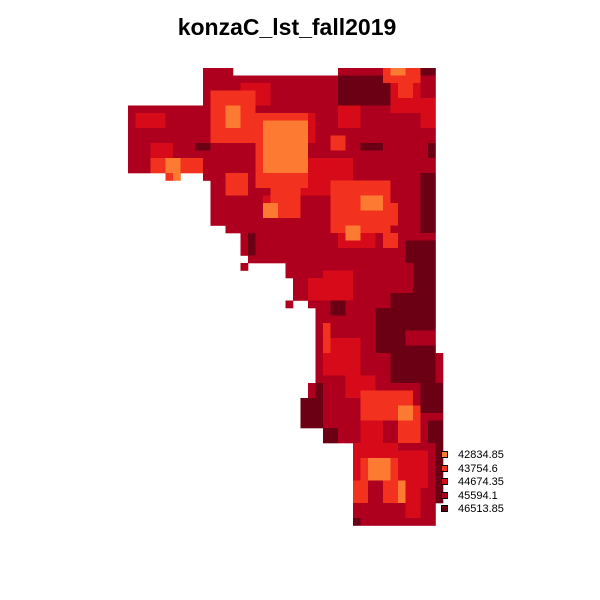 This screenshot has width=600, height=600. What do you see at coordinates (287, 27) in the screenshot?
I see `map-title: konzaC_lst_fall2019` at bounding box center [287, 27].